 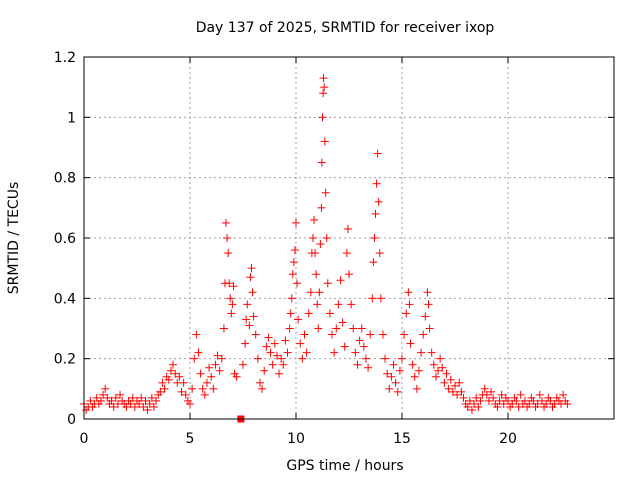 I want to click on y-tick-label: 0.6, so click(x=65, y=239).